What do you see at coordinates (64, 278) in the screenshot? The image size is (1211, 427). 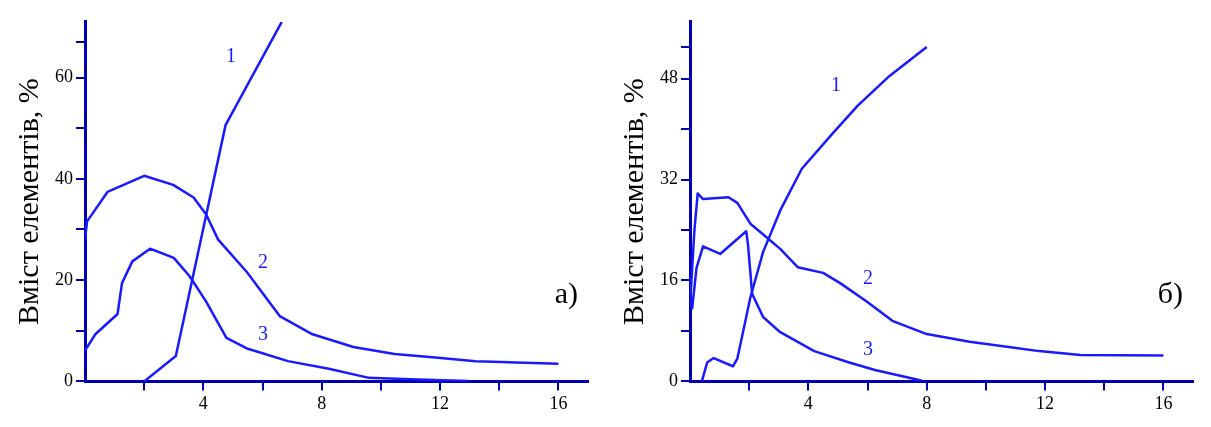 I see `y-tick-label: 20` at bounding box center [64, 278].